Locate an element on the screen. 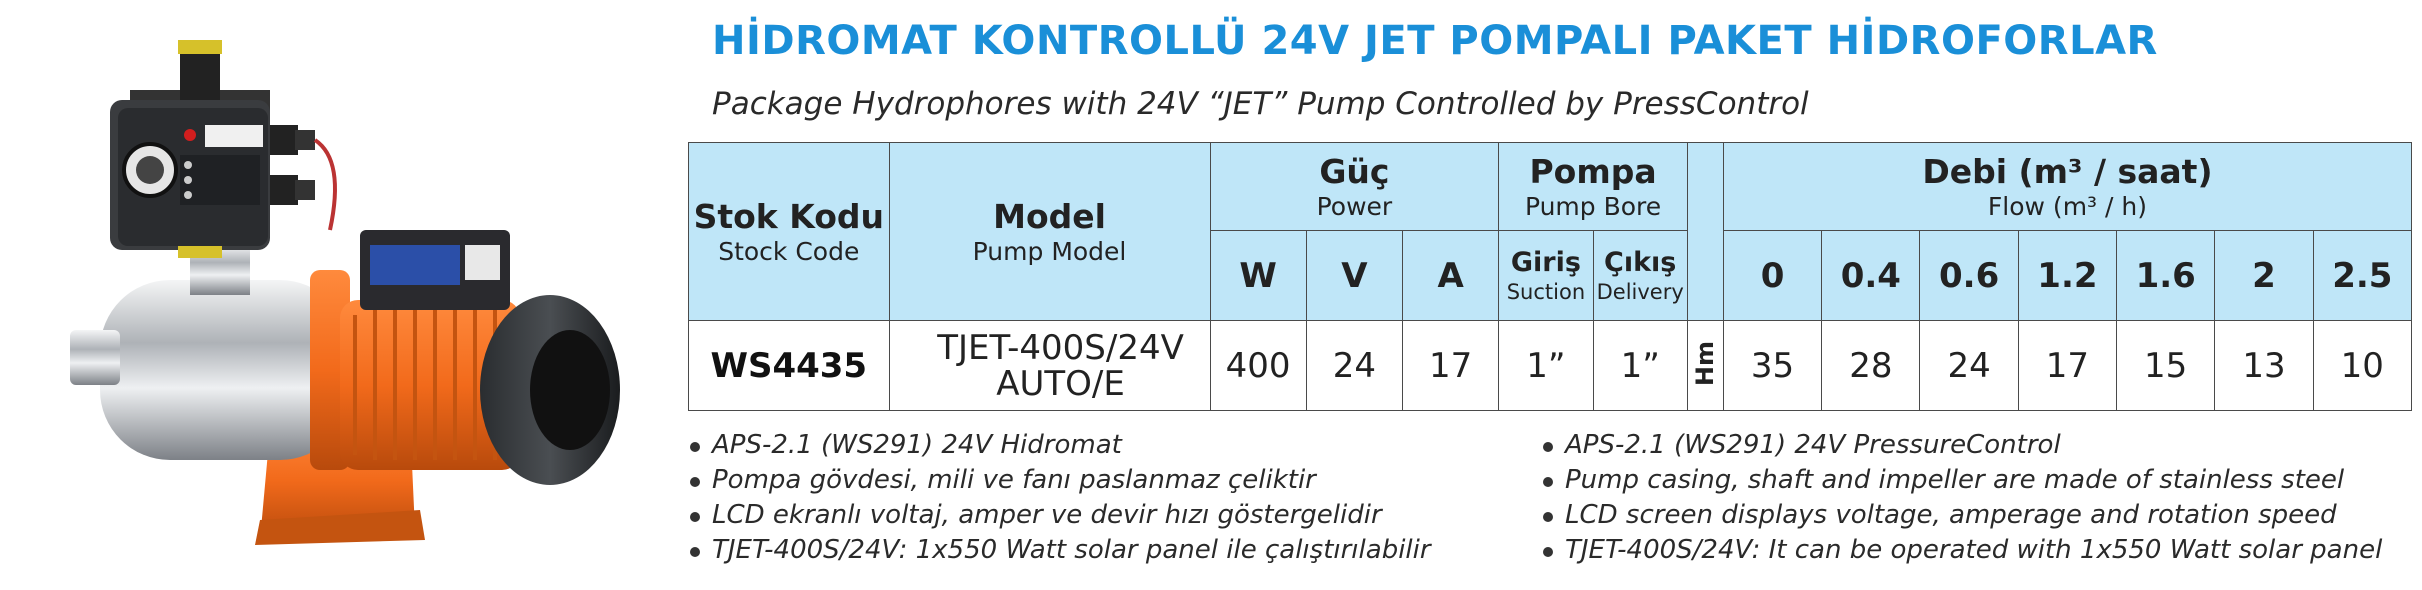  header-model-tr: Model is located at coordinates (1049, 216).